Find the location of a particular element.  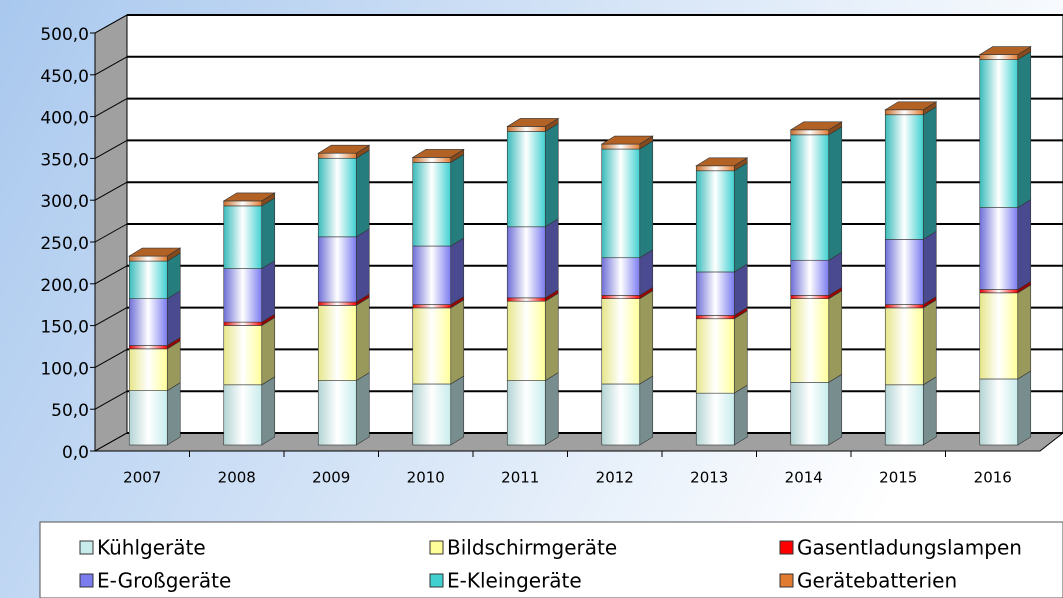

x-tick-label: 2010 is located at coordinates (426, 478).